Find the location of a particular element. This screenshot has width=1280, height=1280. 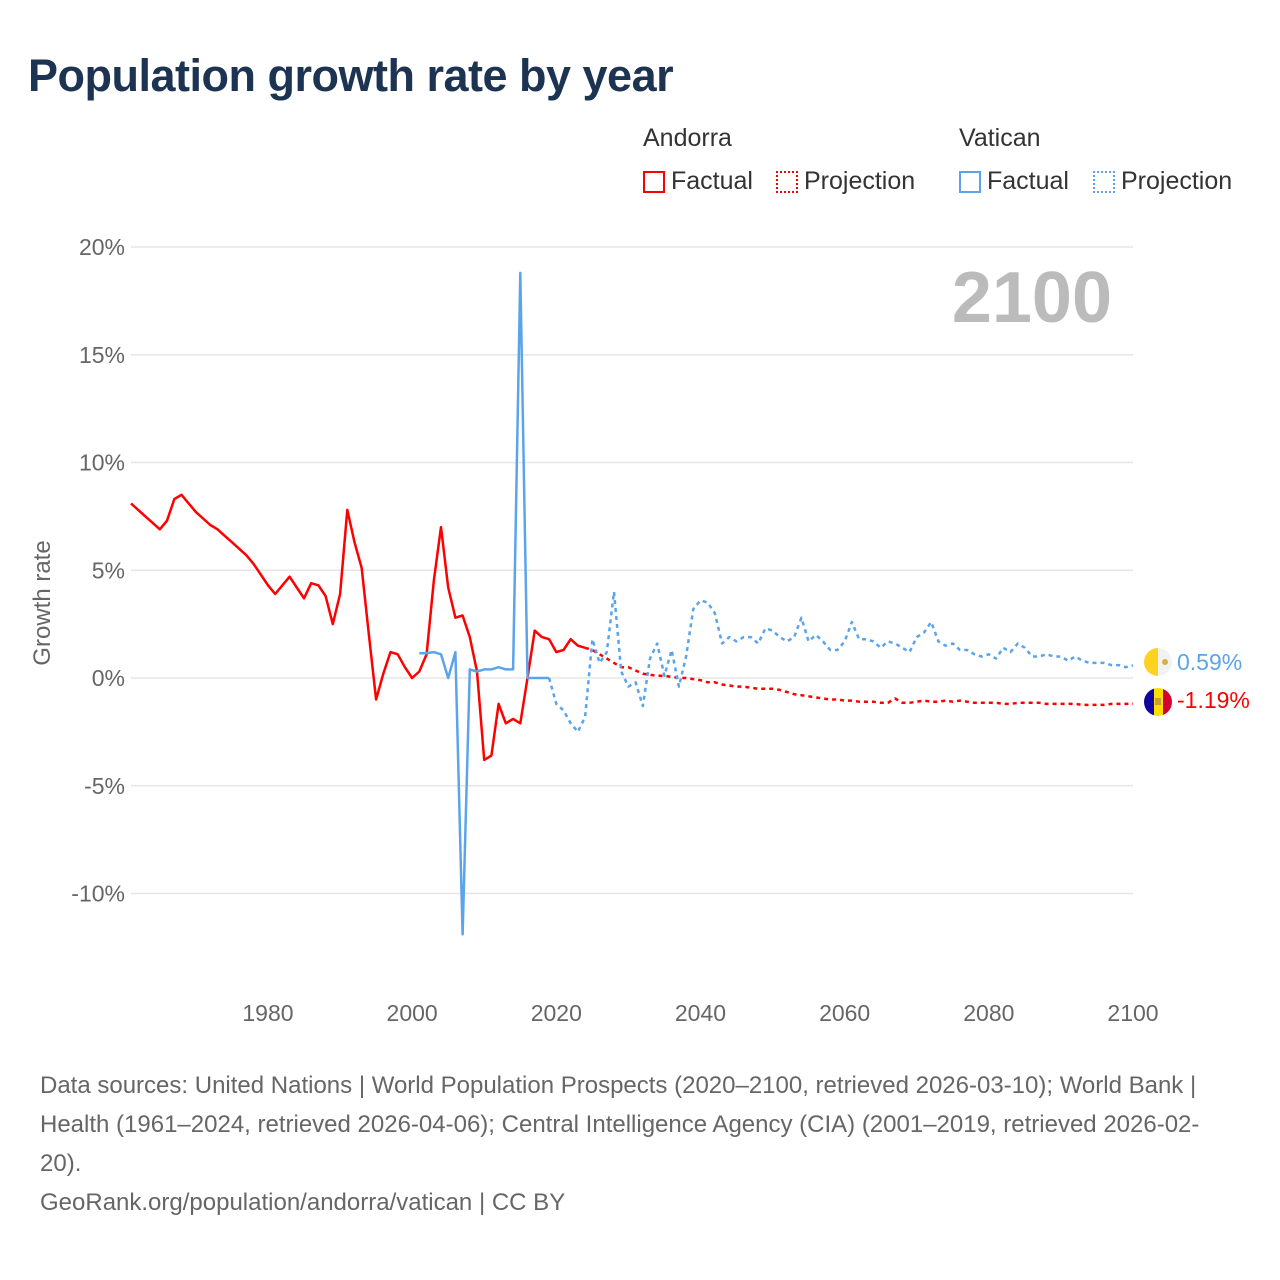

year-label: 2100 is located at coordinates (1032, 298).